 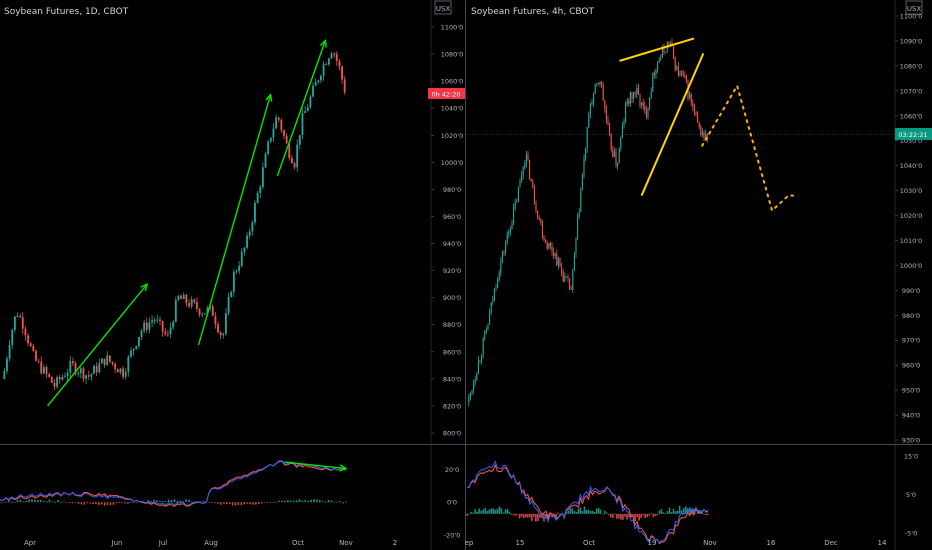 What do you see at coordinates (911, 316) in the screenshot?
I see `right-price-tick-label: 980'0` at bounding box center [911, 316].